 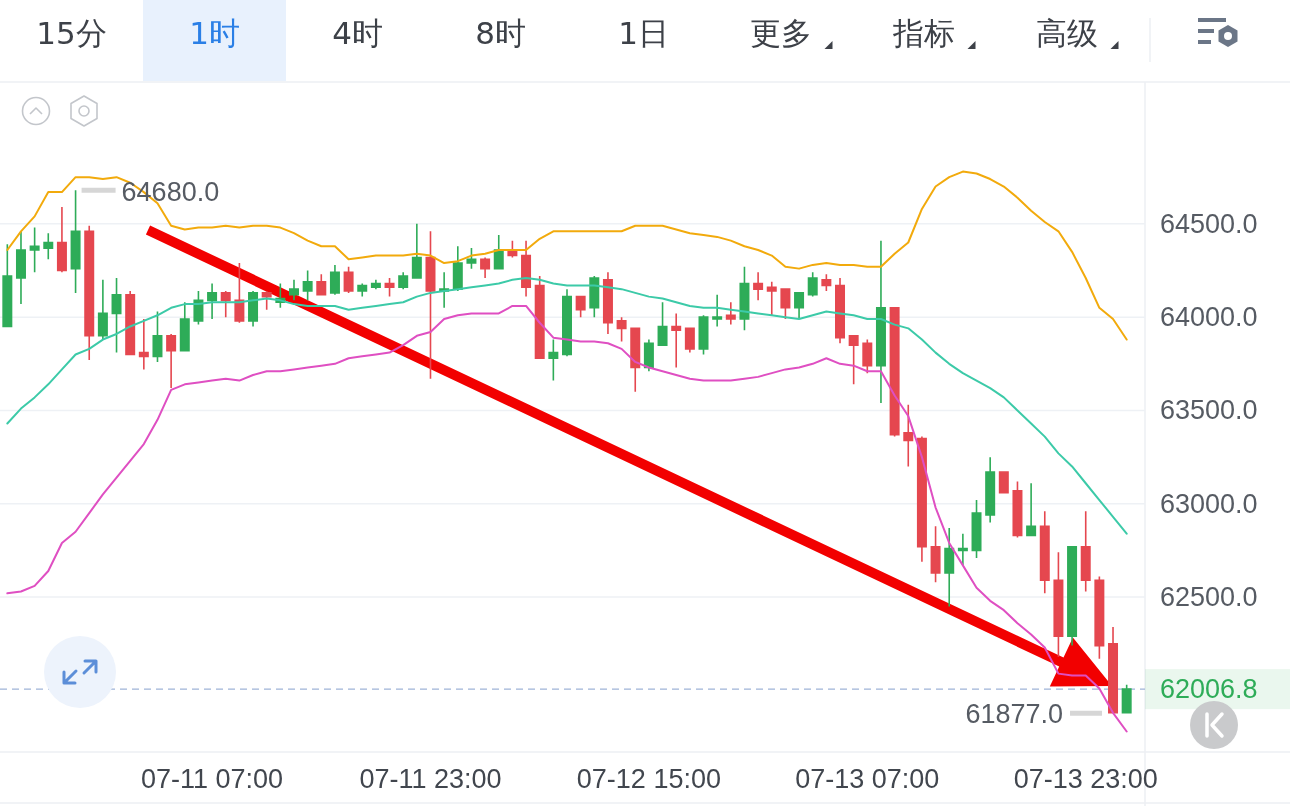 I want to click on x-tick-label: 07-11 23:00, so click(x=430, y=779).